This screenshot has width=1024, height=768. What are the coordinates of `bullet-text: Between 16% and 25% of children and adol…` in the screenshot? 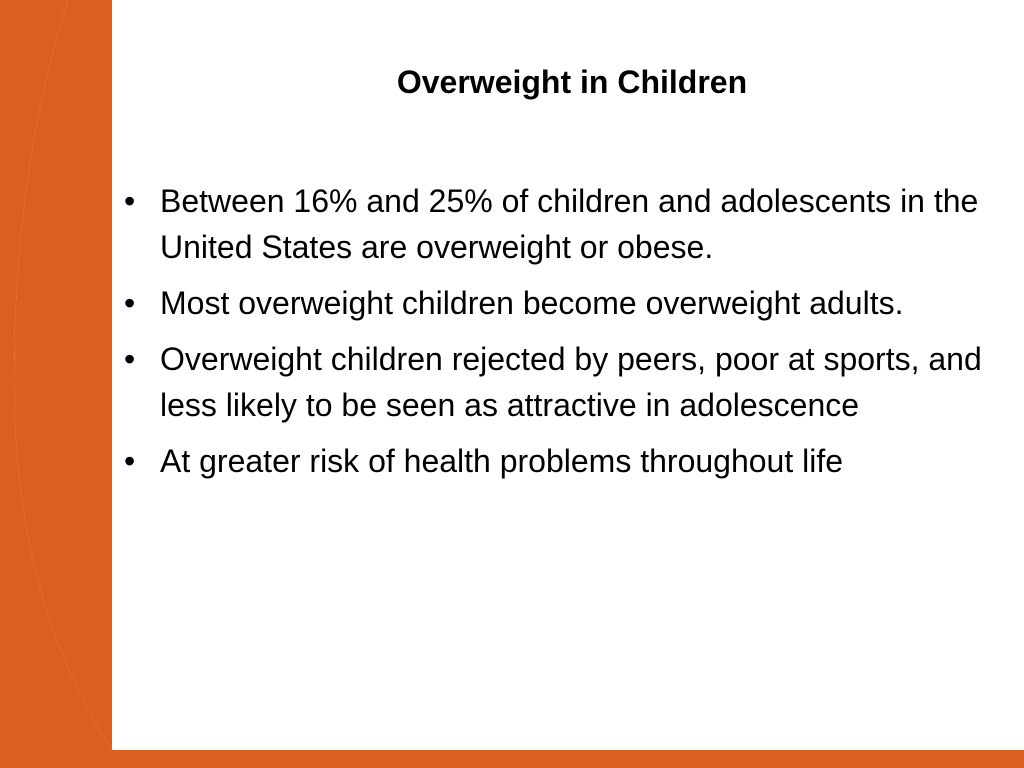 It's located at (569, 224).